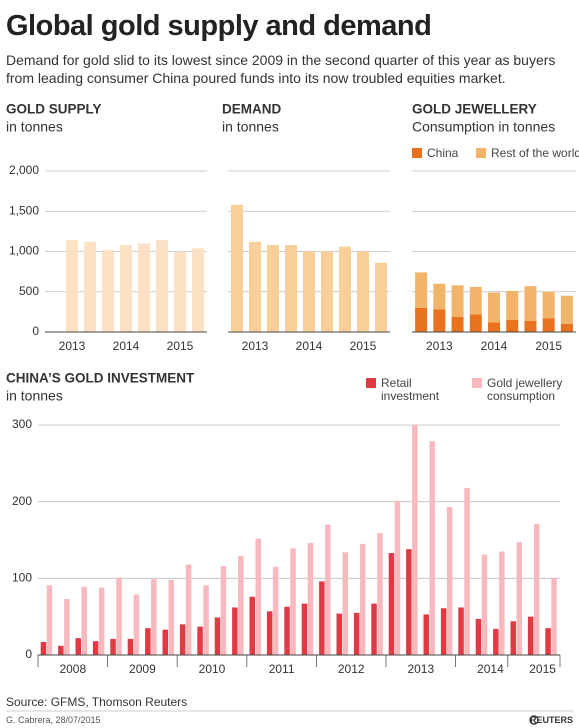  Describe the element at coordinates (534, 720) in the screenshot. I see `logo-icon` at that location.